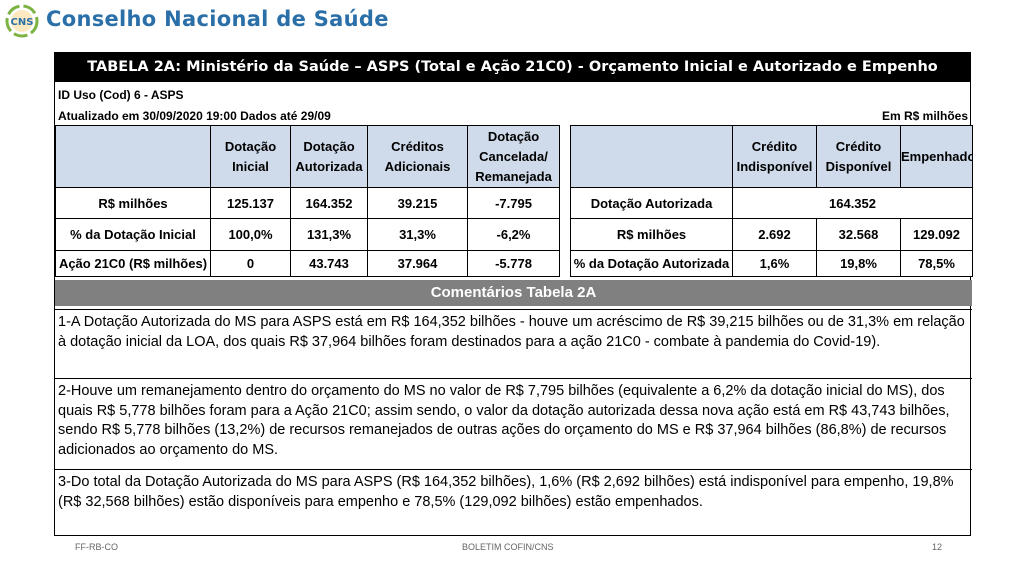 This screenshot has height=566, width=1010. What do you see at coordinates (924, 116) in the screenshot?
I see `units-label: Em R$ milhões` at bounding box center [924, 116].